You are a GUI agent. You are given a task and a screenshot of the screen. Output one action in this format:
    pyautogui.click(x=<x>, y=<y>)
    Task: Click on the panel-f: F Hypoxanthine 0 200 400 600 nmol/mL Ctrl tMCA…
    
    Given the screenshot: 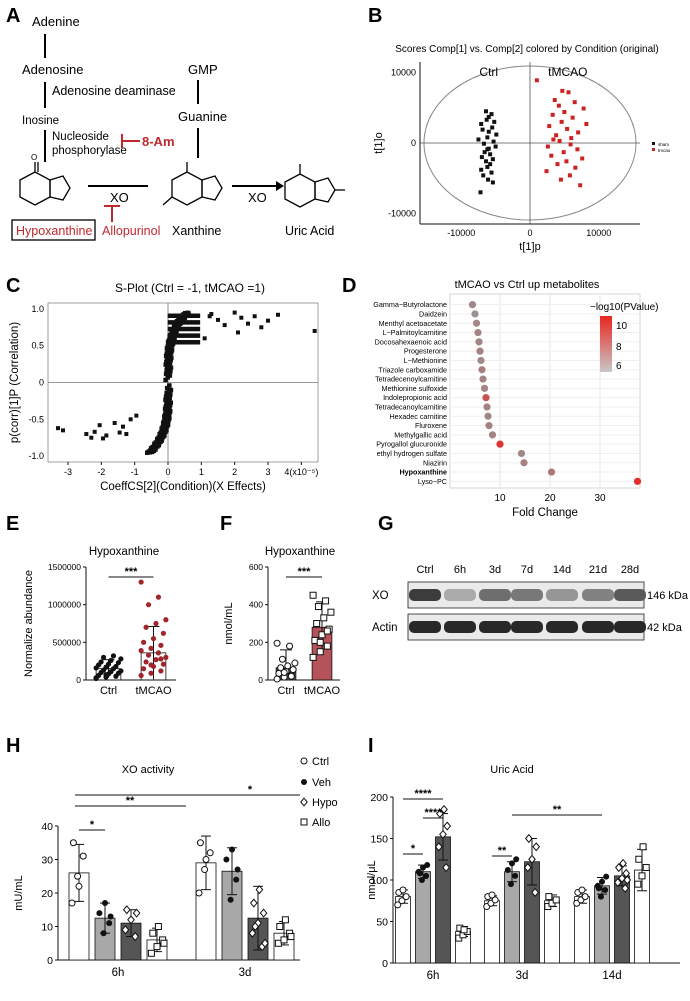 What is the action you would take?
    pyautogui.click(x=280, y=605)
    